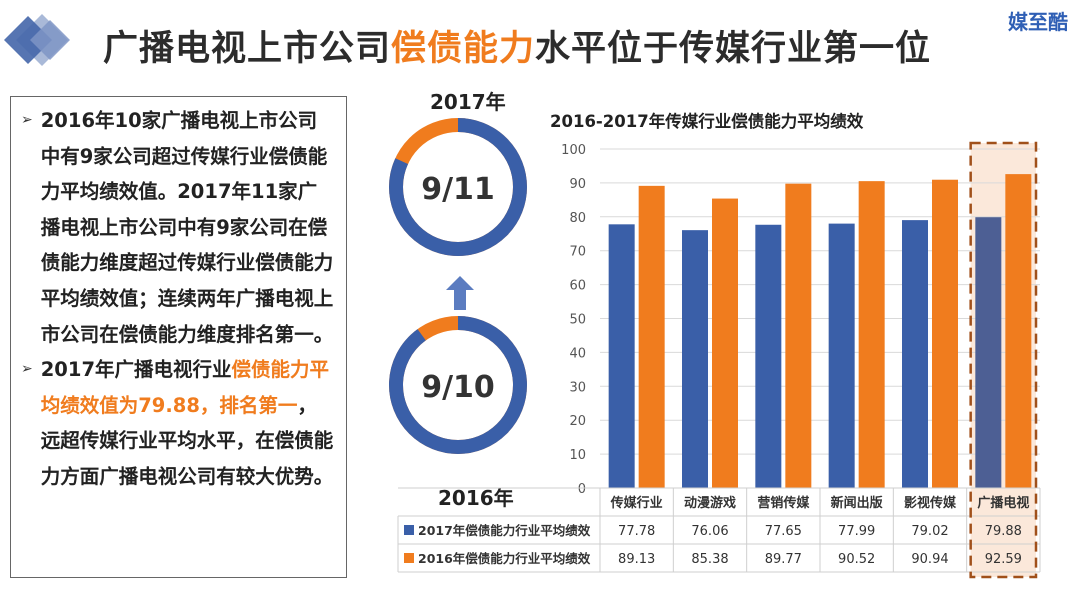  Describe the element at coordinates (710, 503) in the screenshot. I see `category-label: 动漫游戏` at that location.